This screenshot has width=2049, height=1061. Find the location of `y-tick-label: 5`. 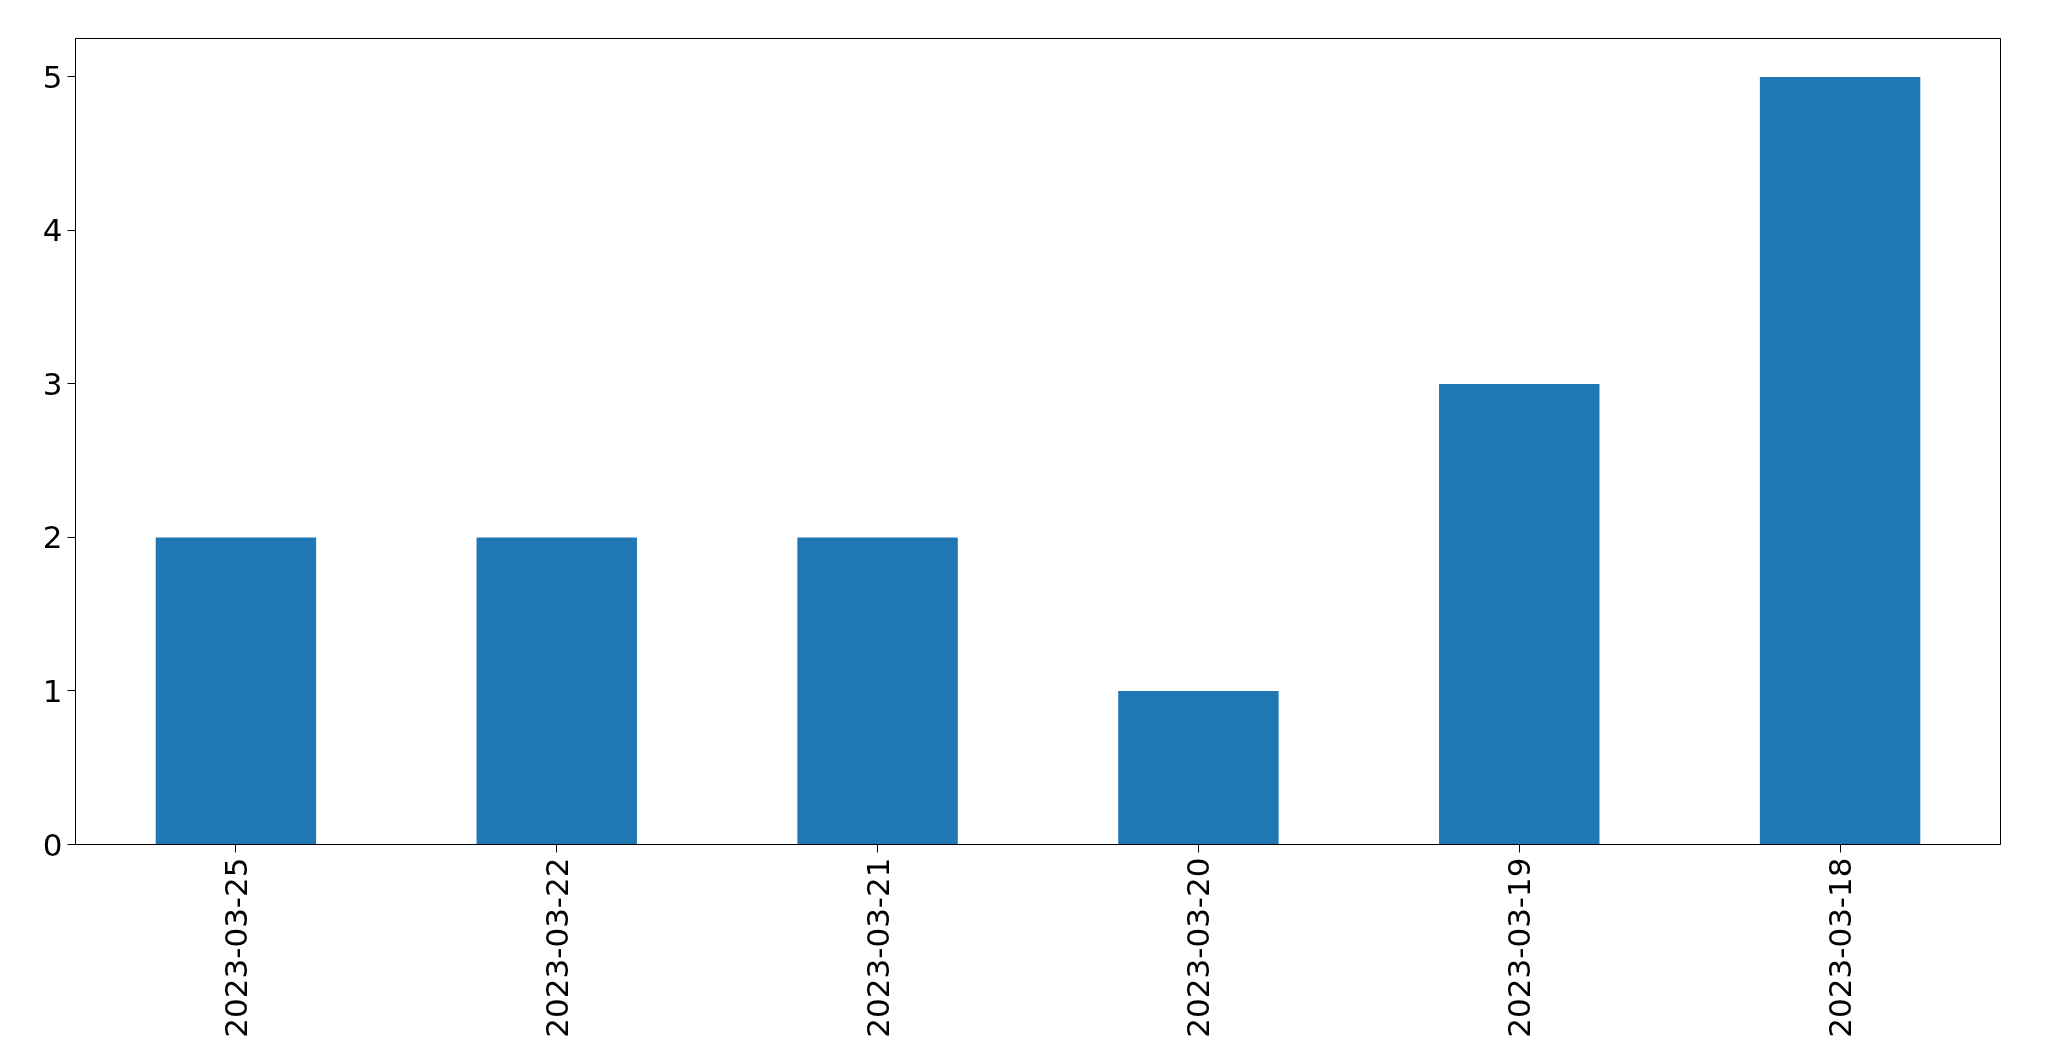

y-tick-label: 5 is located at coordinates (52, 76).